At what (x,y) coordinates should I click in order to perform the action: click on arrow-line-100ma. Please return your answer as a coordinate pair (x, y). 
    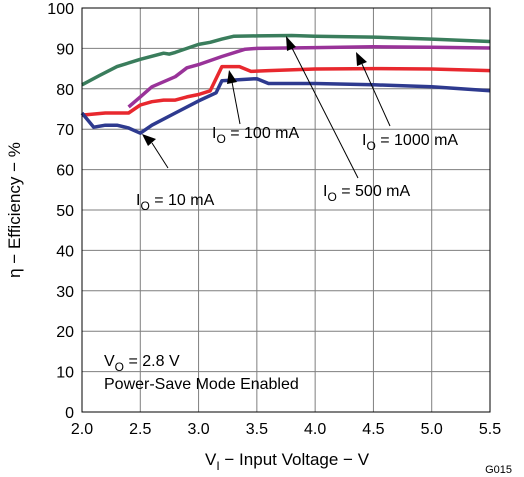
    Looking at the image, I should click on (236, 103).